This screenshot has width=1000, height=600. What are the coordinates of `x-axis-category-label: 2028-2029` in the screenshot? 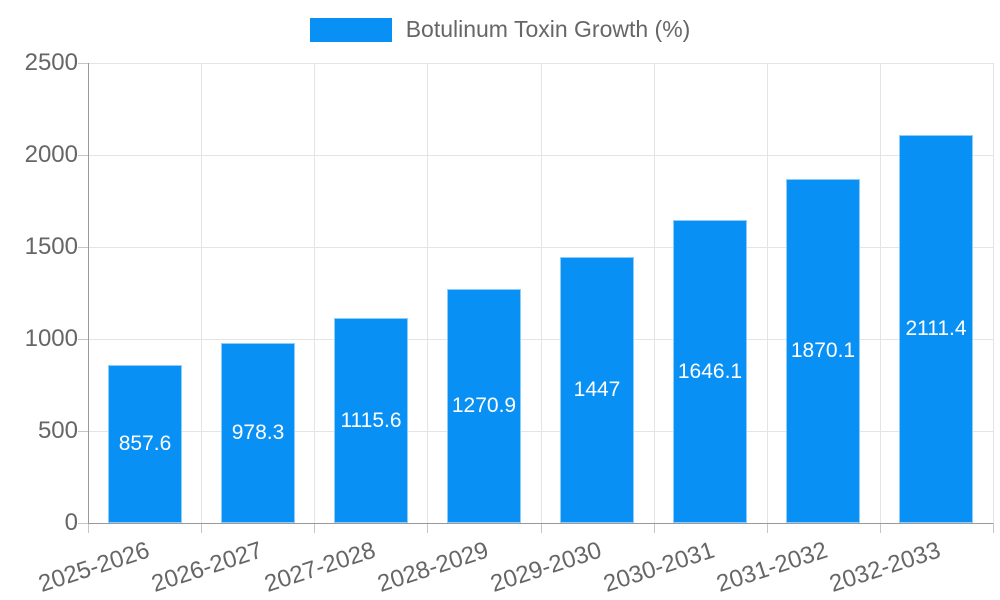 It's located at (433, 567).